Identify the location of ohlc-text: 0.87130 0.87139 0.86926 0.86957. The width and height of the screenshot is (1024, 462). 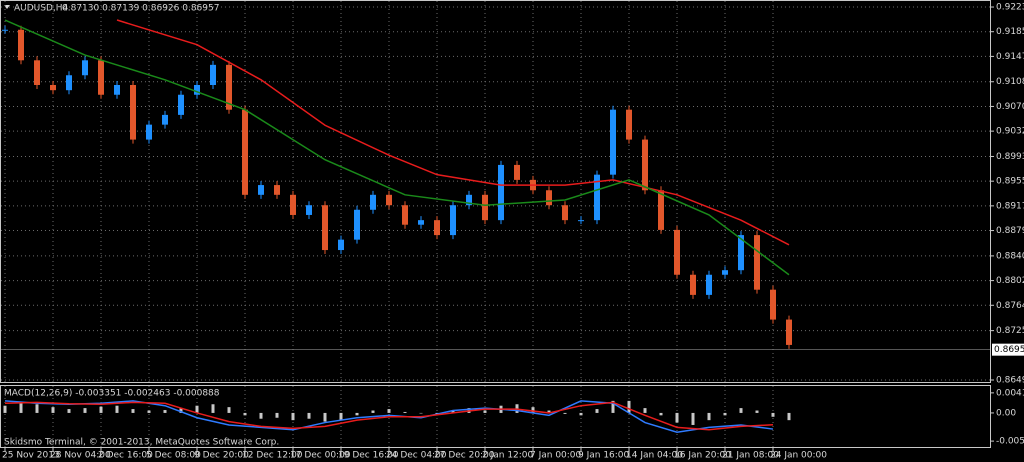
(140, 9).